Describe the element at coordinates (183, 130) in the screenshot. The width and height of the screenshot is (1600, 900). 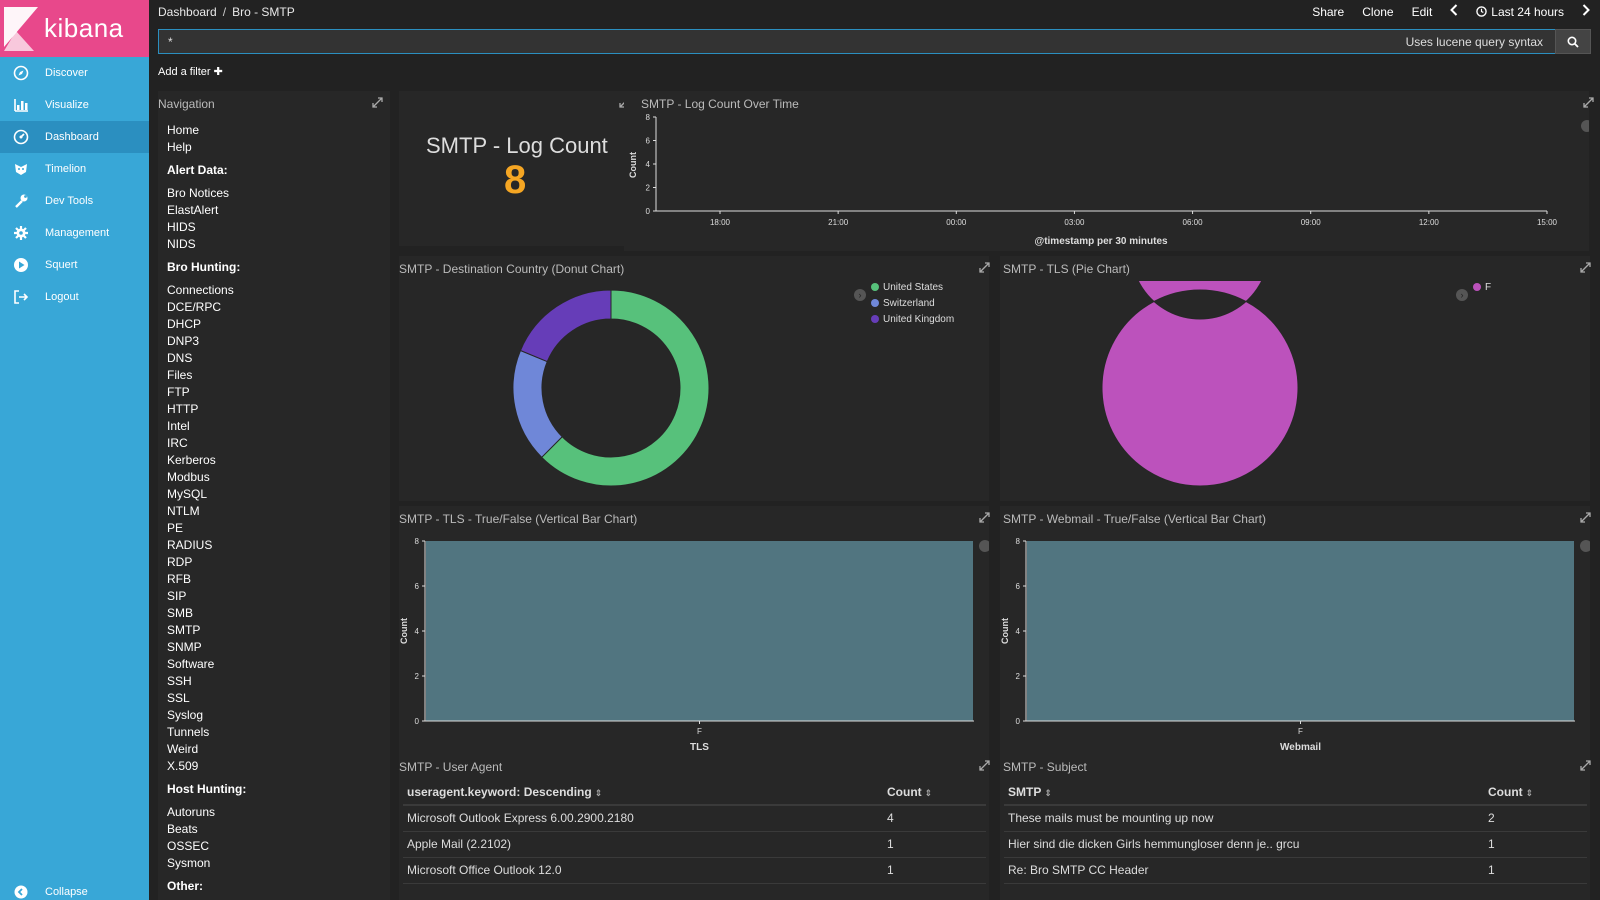
I see `nav-link-home: Home` at that location.